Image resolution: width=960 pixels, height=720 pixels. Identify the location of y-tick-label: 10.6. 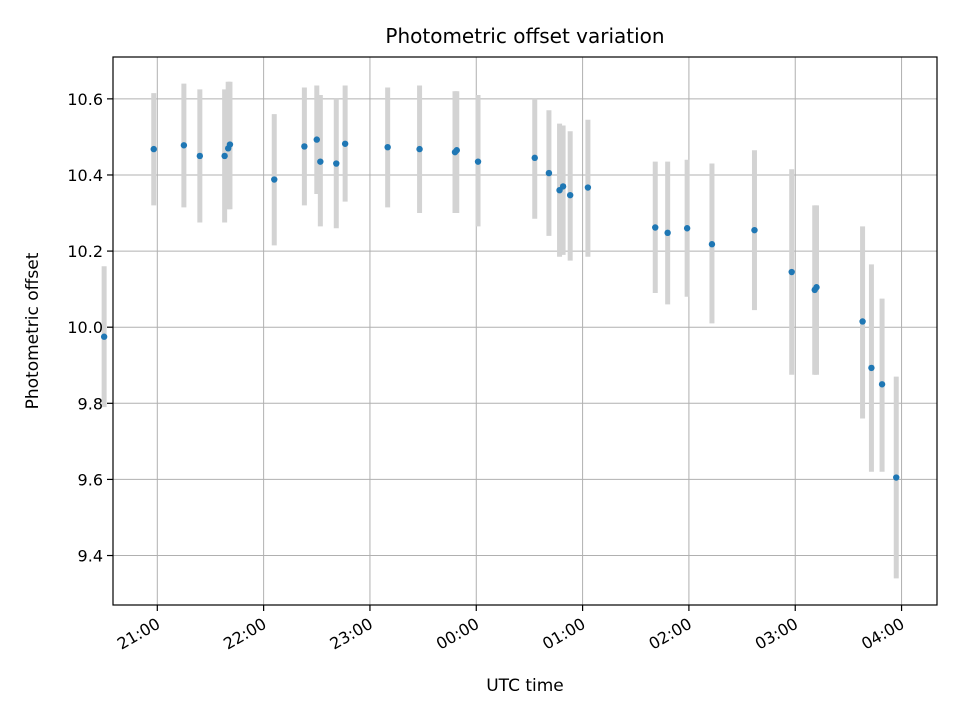
(85, 99).